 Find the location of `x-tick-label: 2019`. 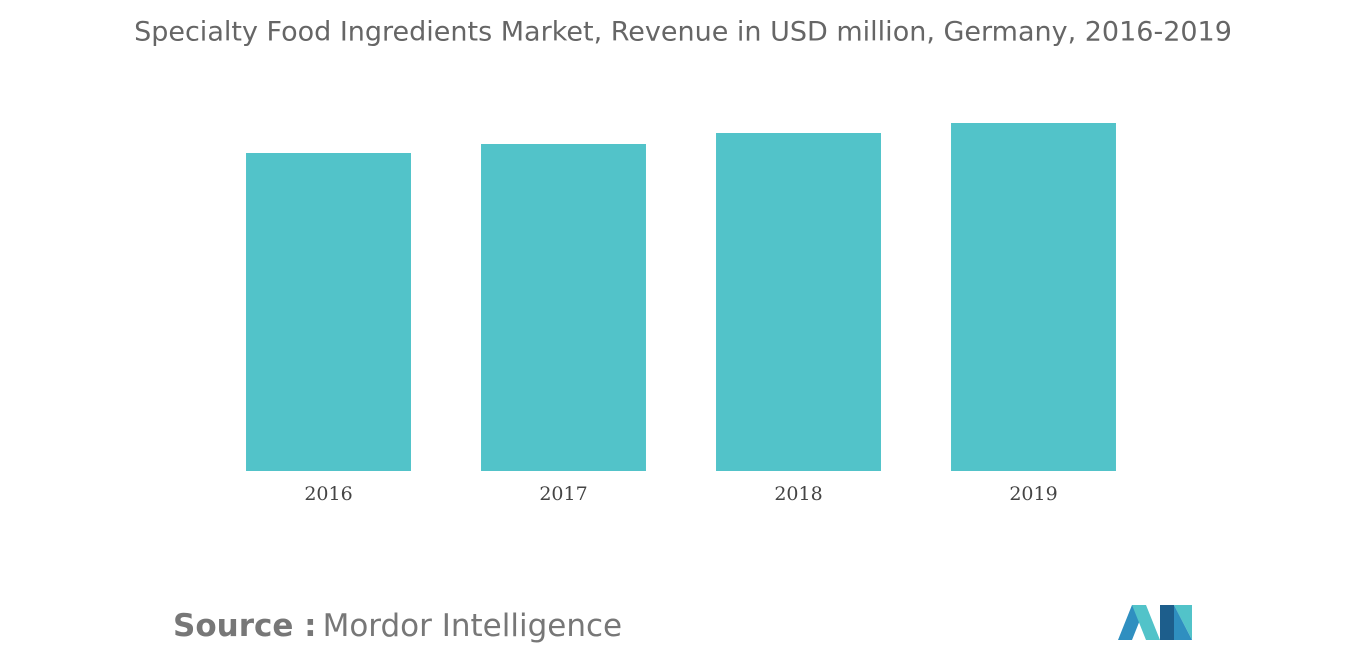

x-tick-label: 2019 is located at coordinates (1033, 494).